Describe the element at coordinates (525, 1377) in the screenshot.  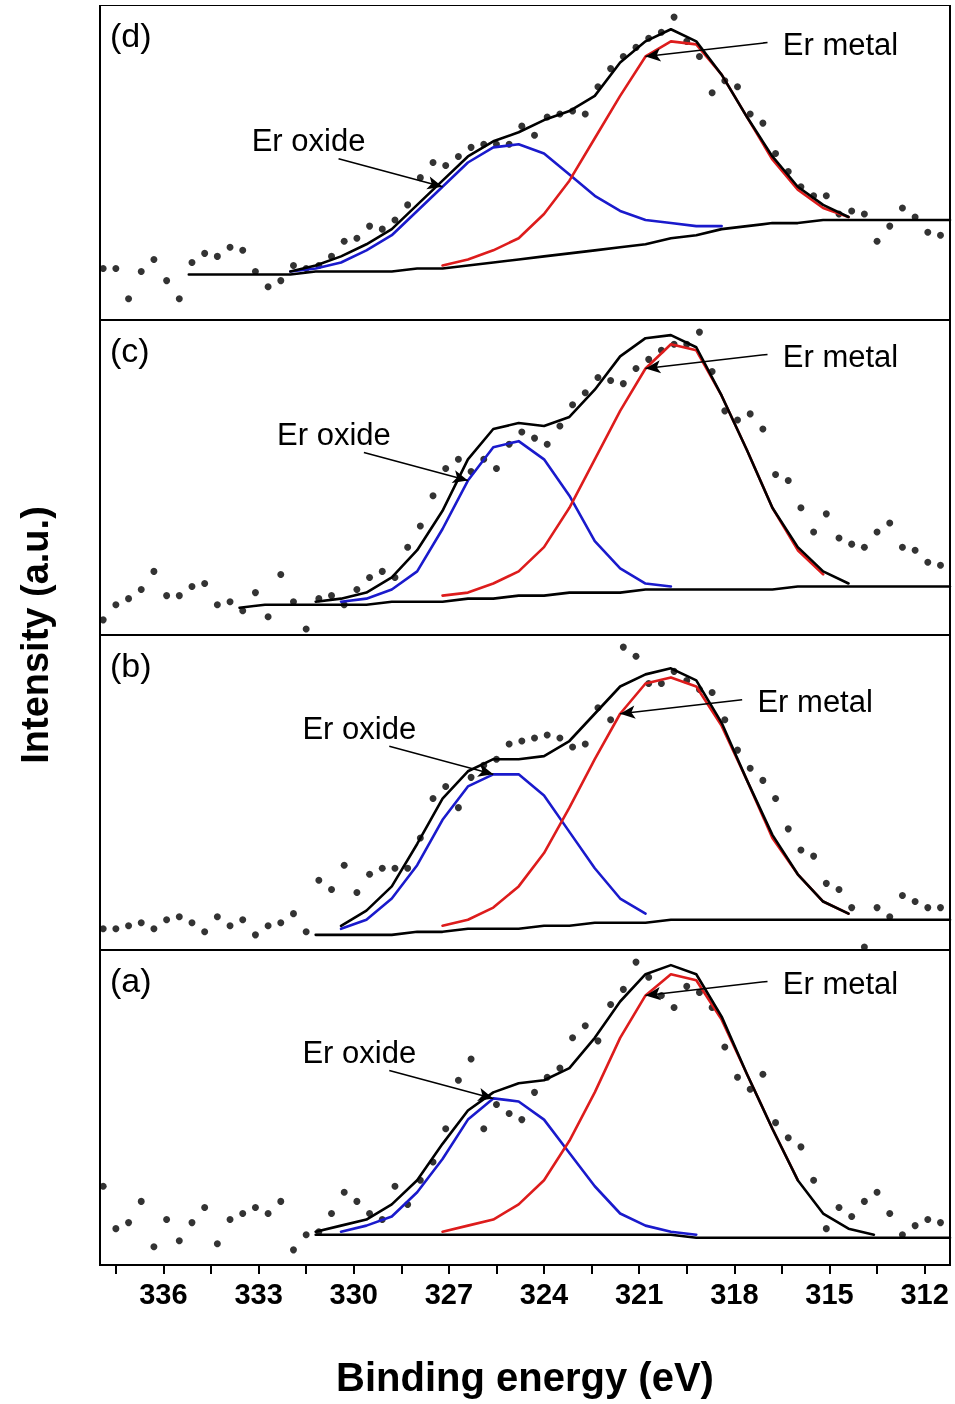
I see `x-axis-title: Binding energy (eV)` at that location.